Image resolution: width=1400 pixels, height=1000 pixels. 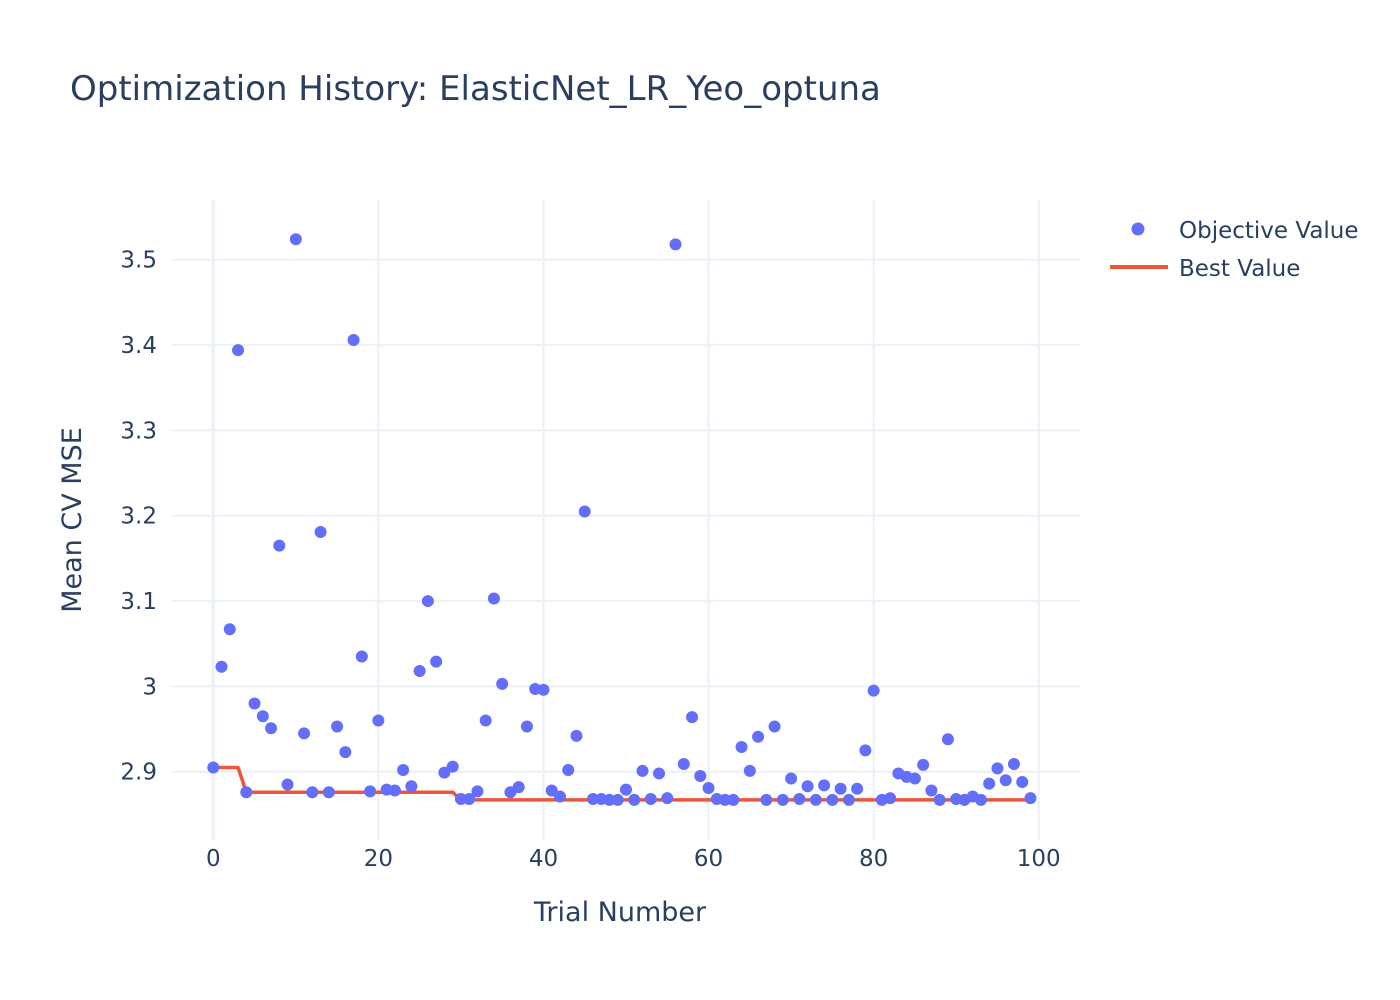 What do you see at coordinates (138, 602) in the screenshot?
I see `y-tick-label: 3.1` at bounding box center [138, 602].